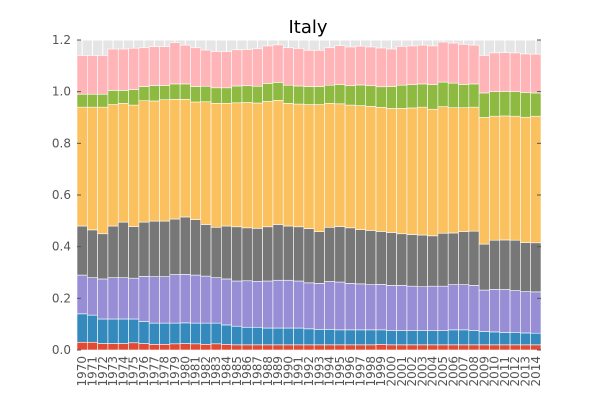 The image size is (600, 400). What do you see at coordinates (371, 371) in the screenshot?
I see `x-tick-label: 1998` at bounding box center [371, 371].